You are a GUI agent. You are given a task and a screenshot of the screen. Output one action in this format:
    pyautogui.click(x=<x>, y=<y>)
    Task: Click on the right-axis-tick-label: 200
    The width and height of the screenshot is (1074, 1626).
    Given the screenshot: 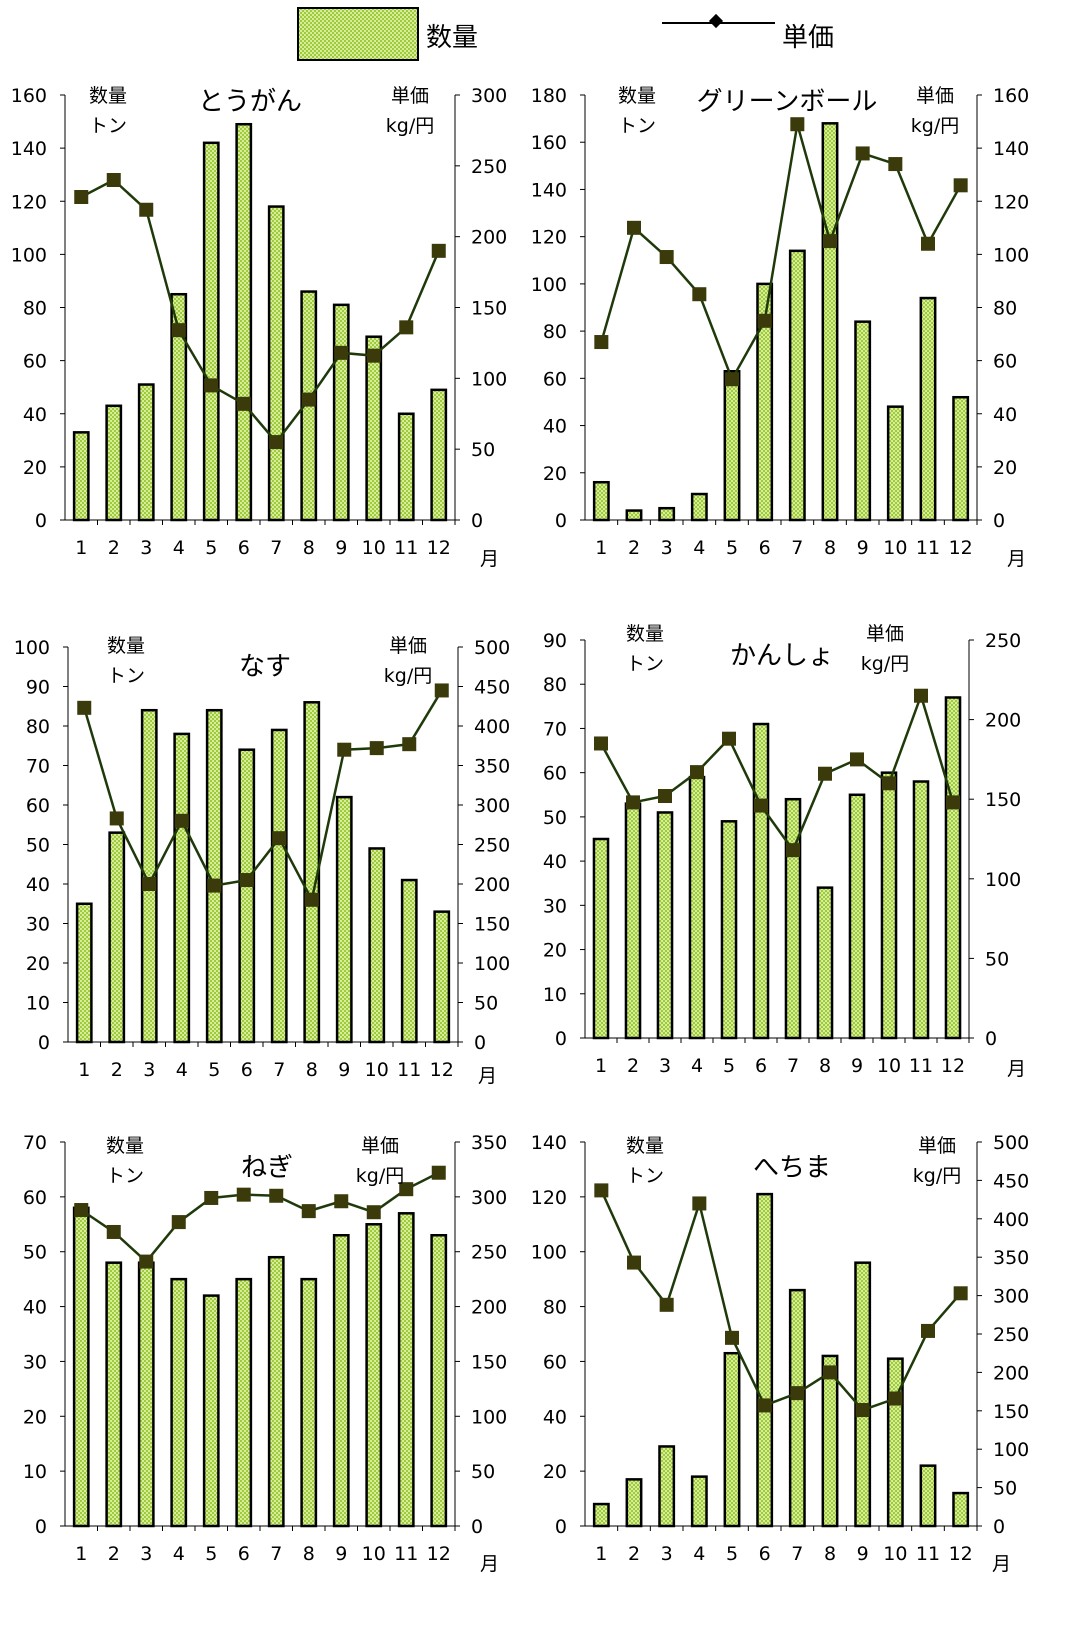 What is the action you would take?
    pyautogui.click(x=489, y=1308)
    